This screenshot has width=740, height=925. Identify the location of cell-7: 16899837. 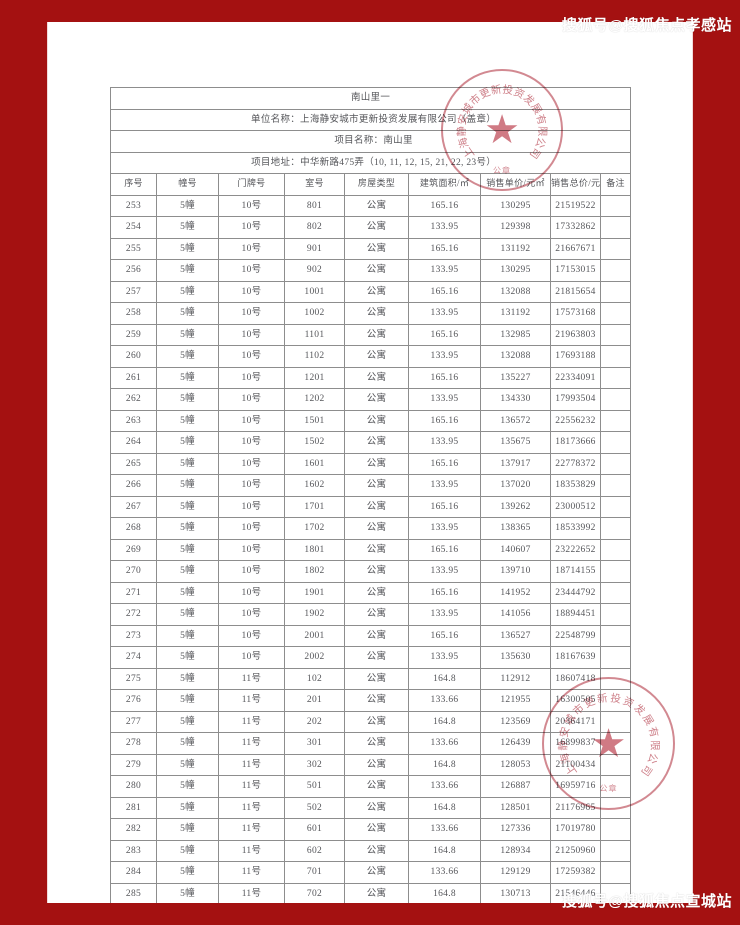
(575, 743).